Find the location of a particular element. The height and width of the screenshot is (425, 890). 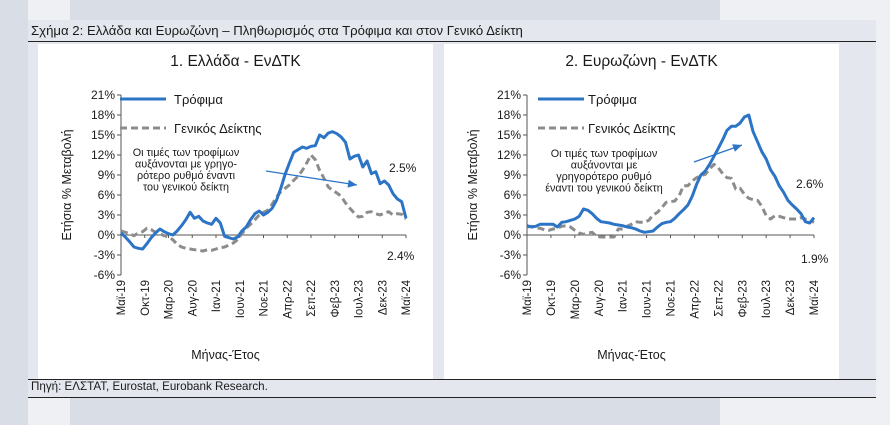

annotation-line: αυξάνονται με γρηγο- is located at coordinates (186, 165).